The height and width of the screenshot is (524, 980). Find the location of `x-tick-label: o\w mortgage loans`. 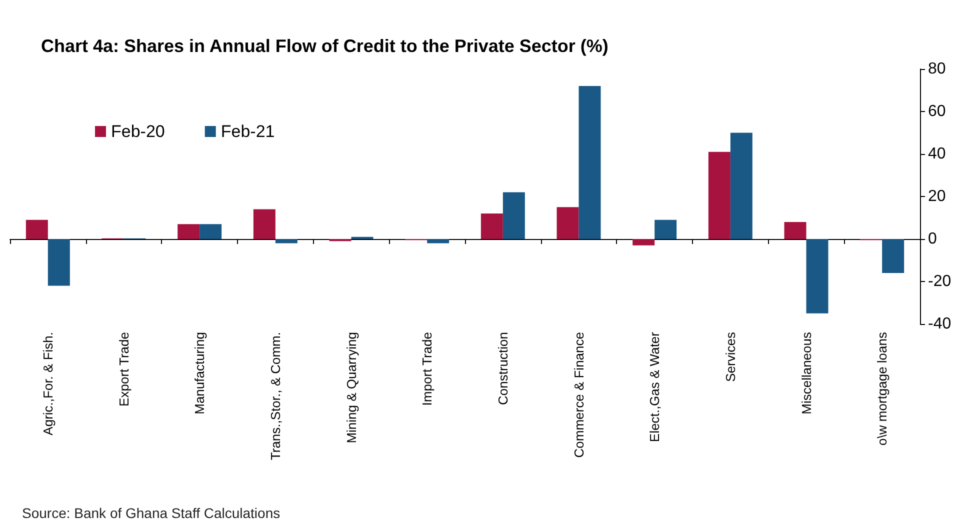

x-tick-label: o\w mortgage loans is located at coordinates (882, 389).